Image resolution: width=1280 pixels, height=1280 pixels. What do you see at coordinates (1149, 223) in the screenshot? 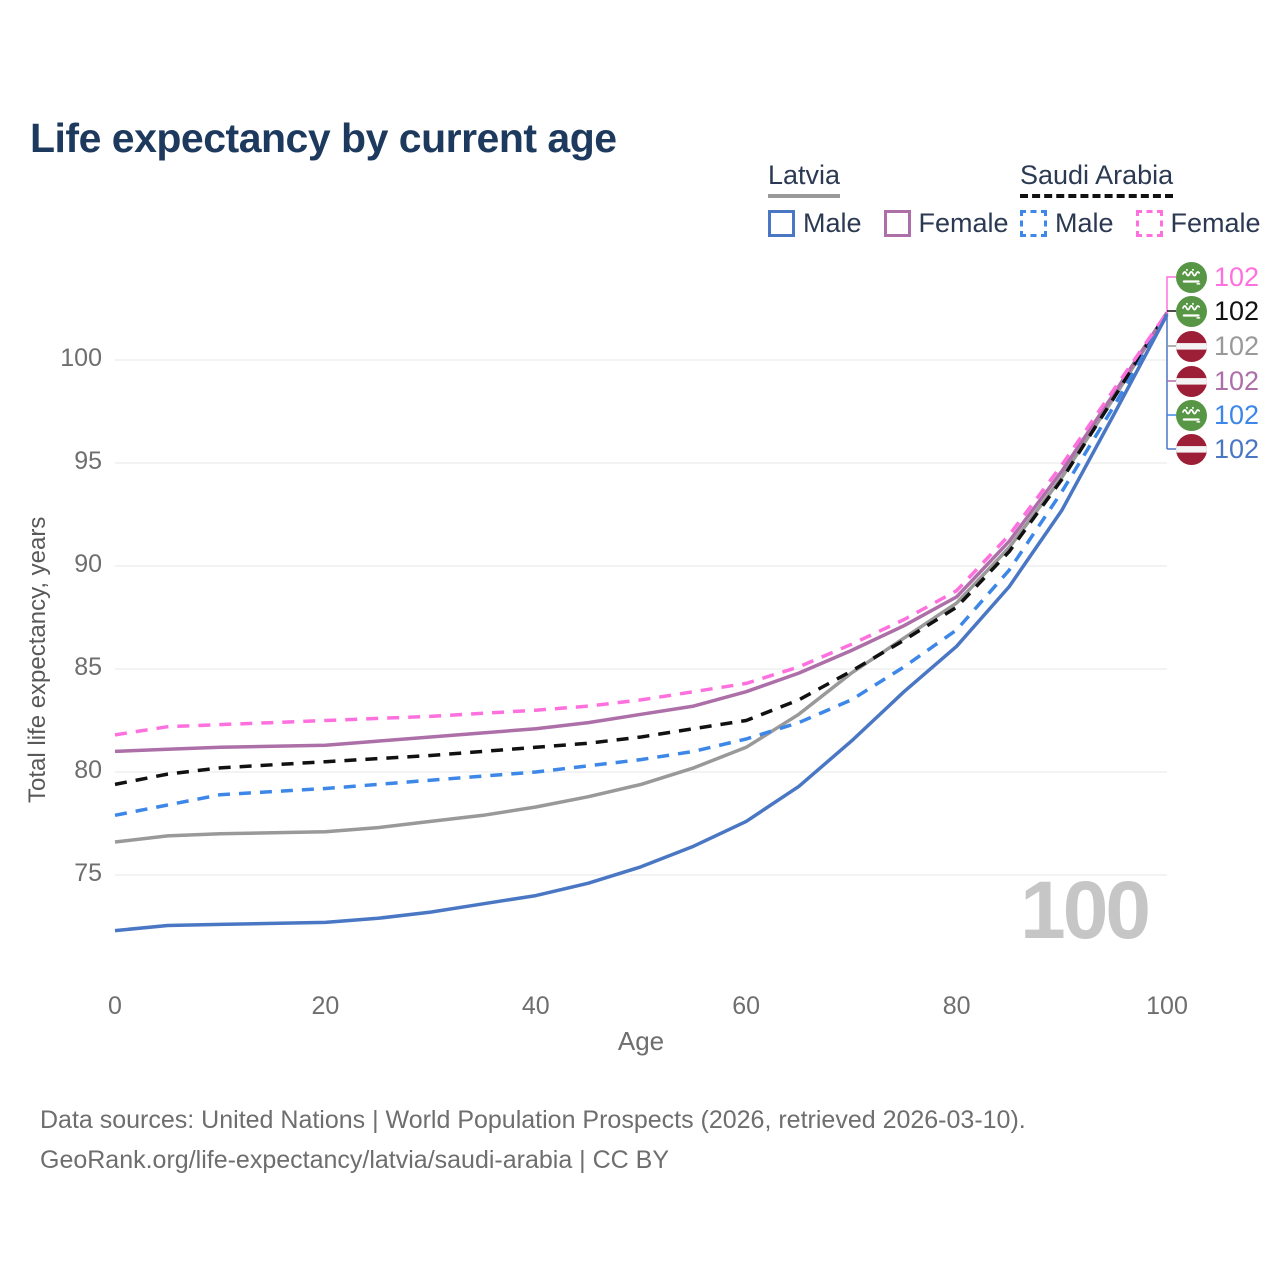
I see `legend-swatch-saudi-female` at bounding box center [1149, 223].